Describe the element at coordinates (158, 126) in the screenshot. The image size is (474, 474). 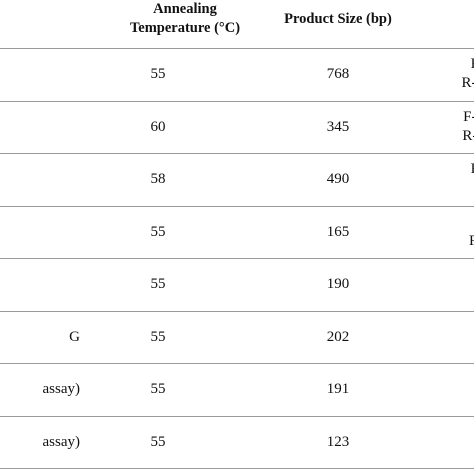
I see `temperature-cell: 60` at that location.